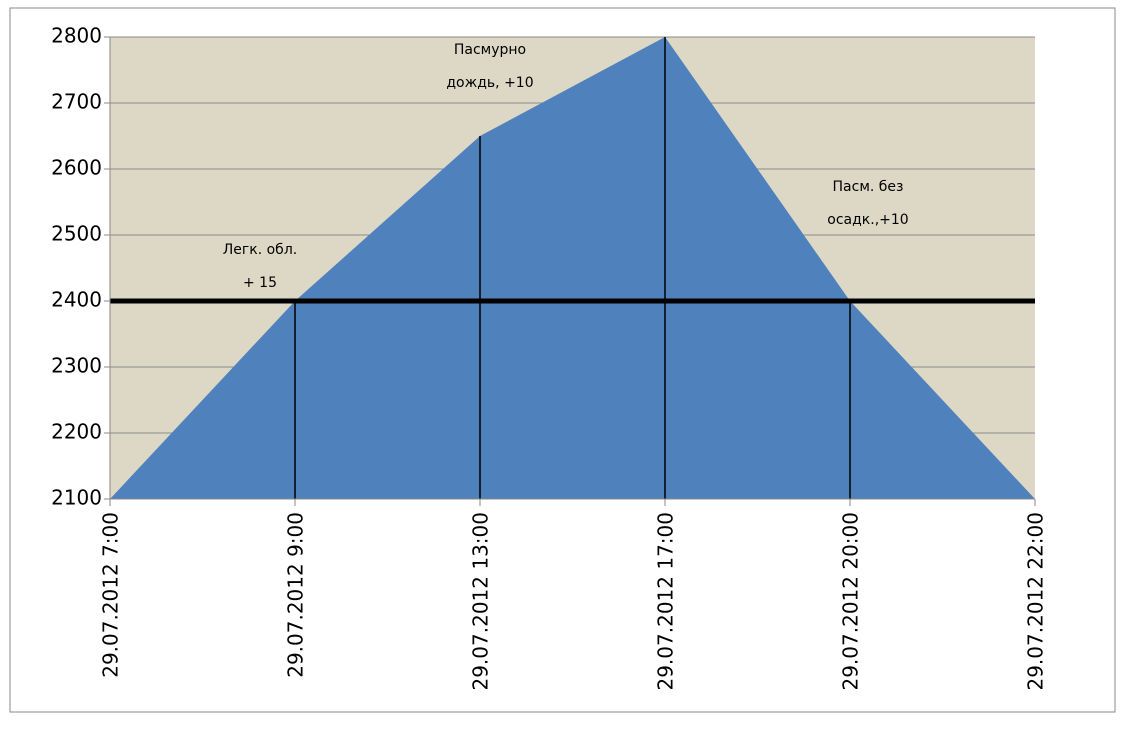  Describe the element at coordinates (296, 595) in the screenshot. I see `x-tick-label: 29.07.2012 9:00` at that location.